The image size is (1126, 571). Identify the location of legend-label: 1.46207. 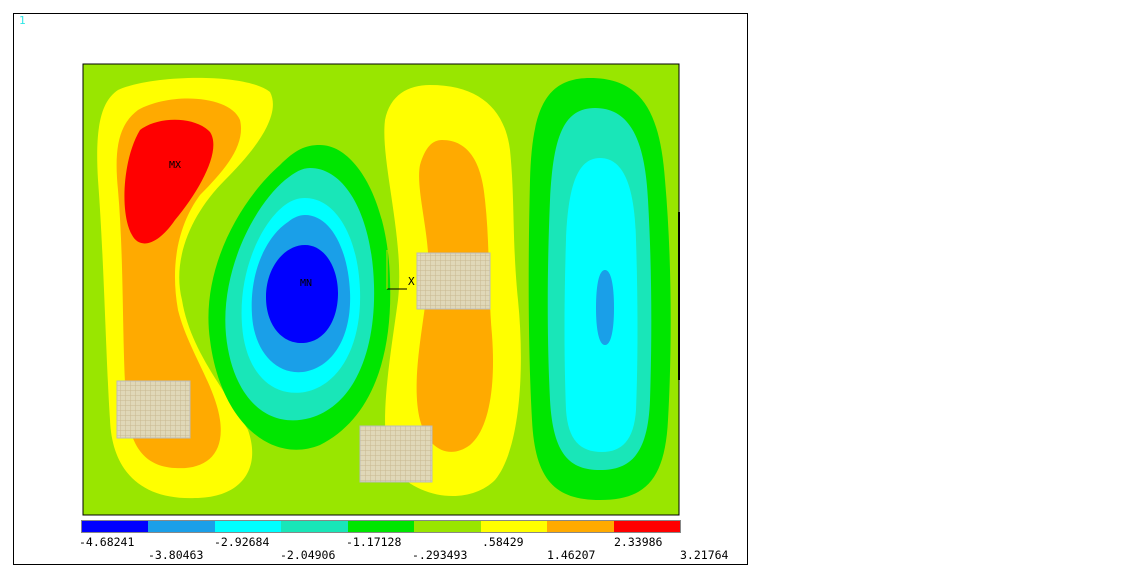
(571, 555).